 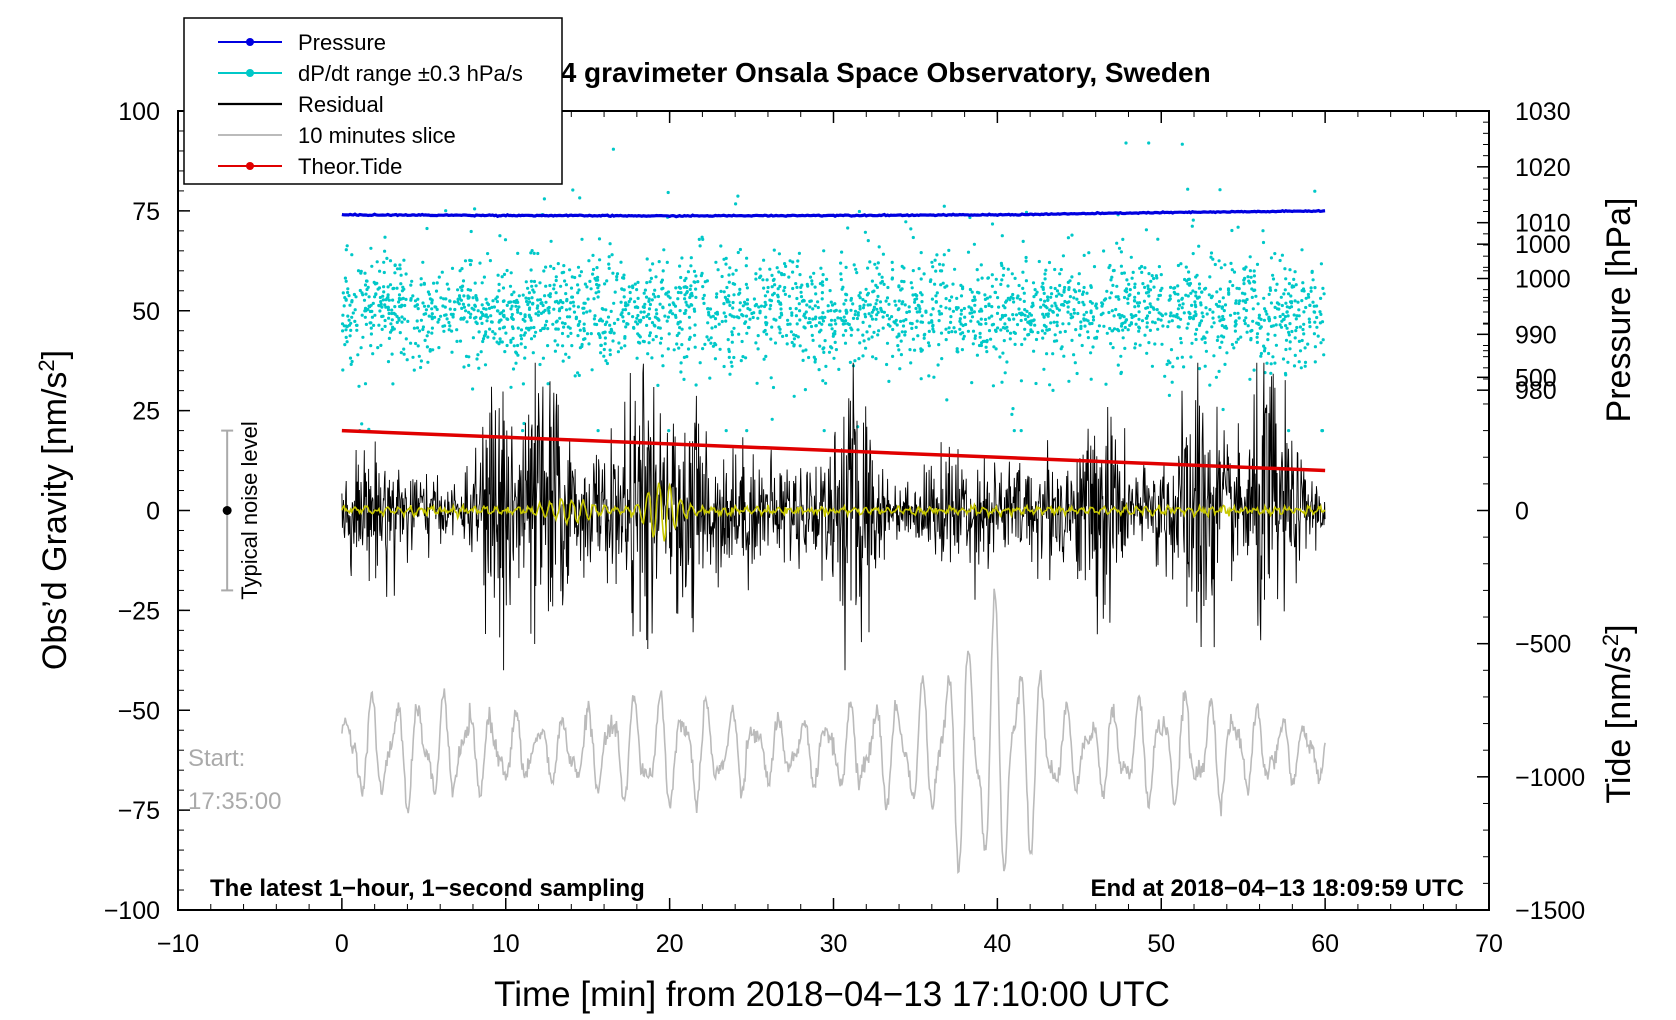 What do you see at coordinates (342, 944) in the screenshot?
I see `x-tick-label: 0` at bounding box center [342, 944].